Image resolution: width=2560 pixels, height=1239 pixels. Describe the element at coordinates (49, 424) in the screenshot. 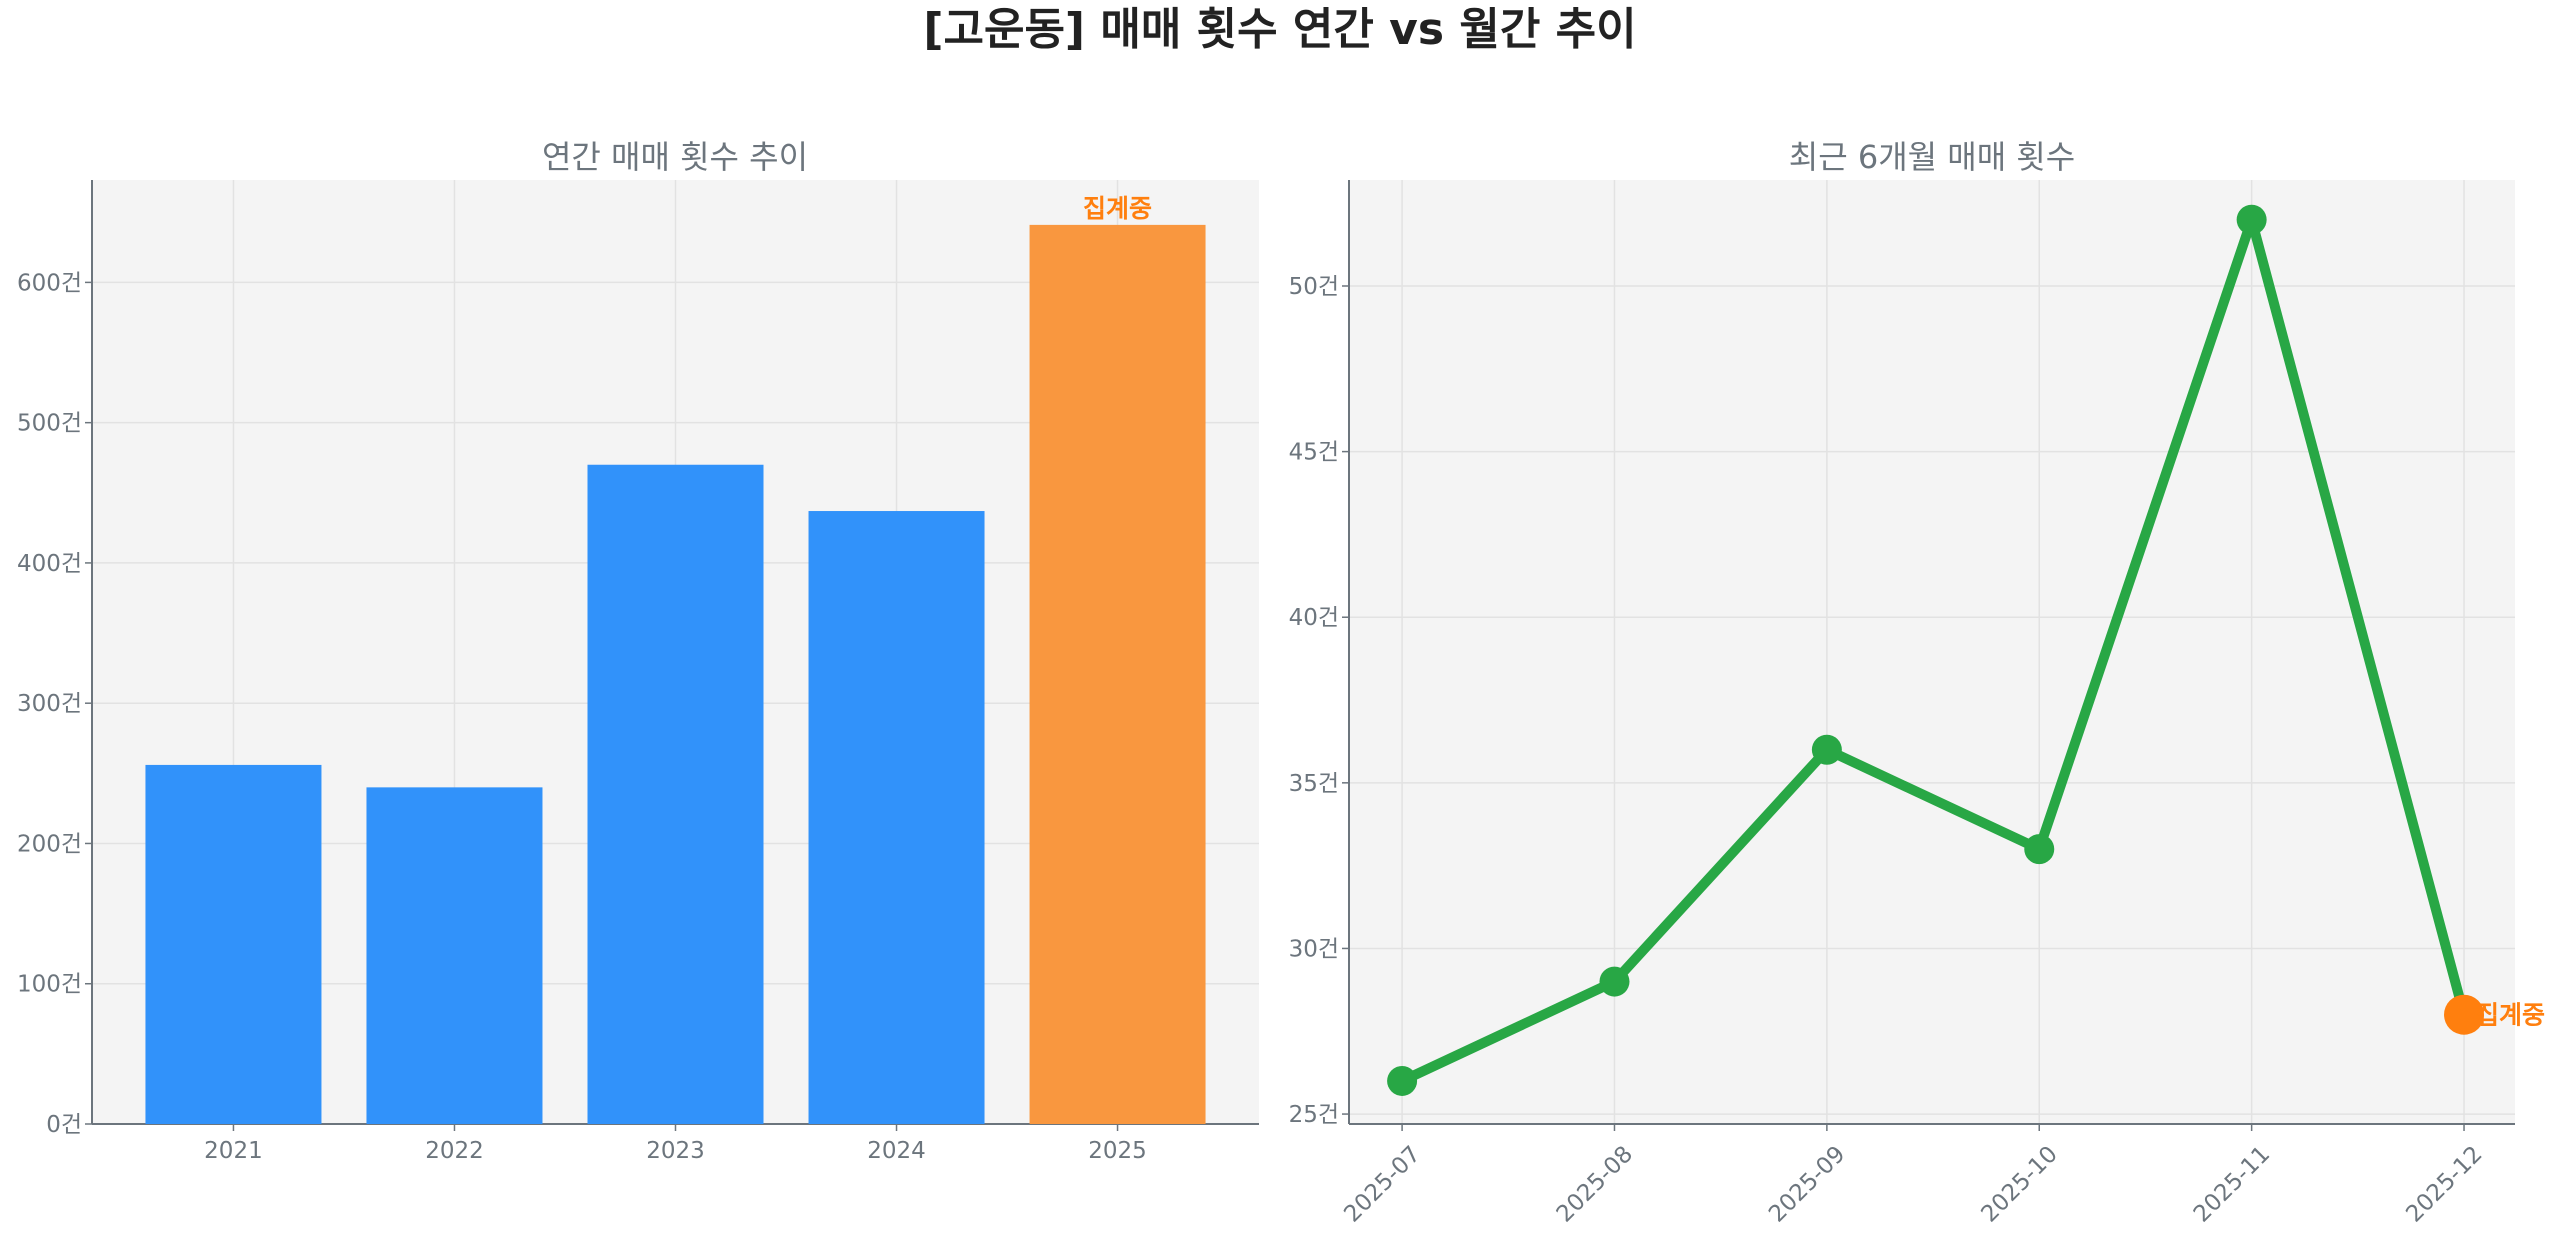

I see `y-tick-label: 500건` at that location.